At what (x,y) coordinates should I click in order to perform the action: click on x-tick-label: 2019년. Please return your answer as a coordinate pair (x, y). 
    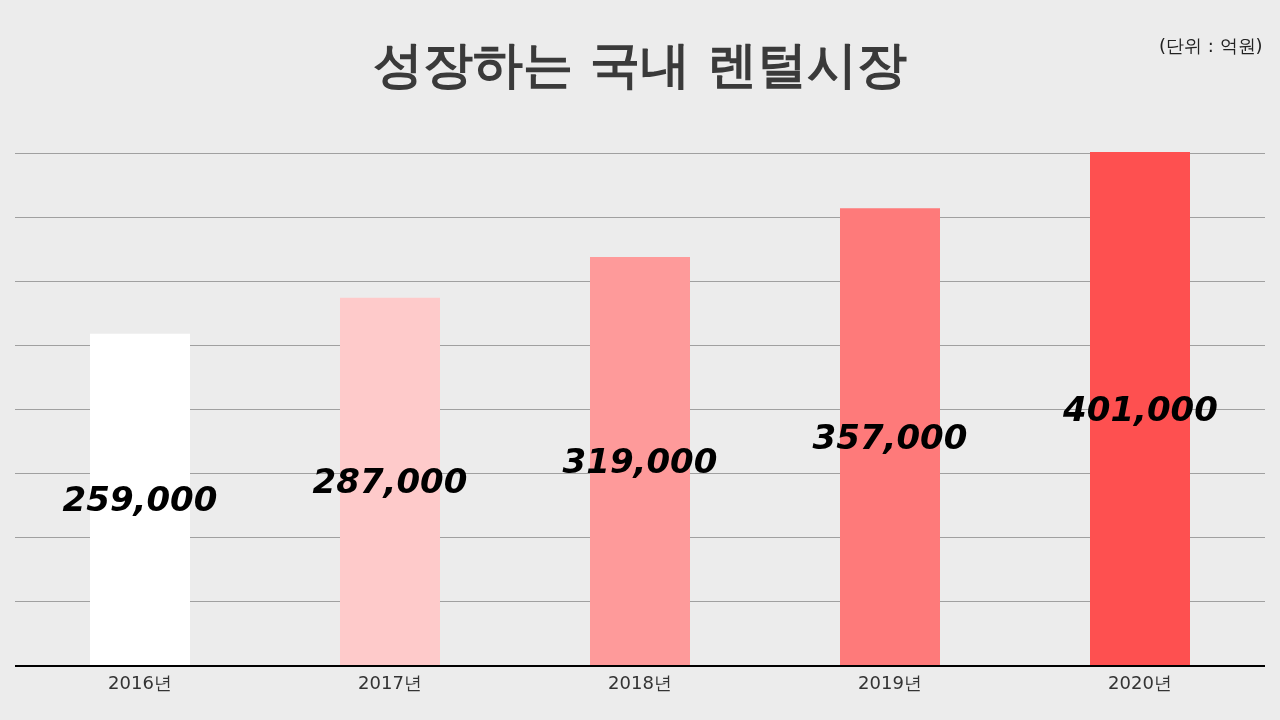
    Looking at the image, I should click on (890, 682).